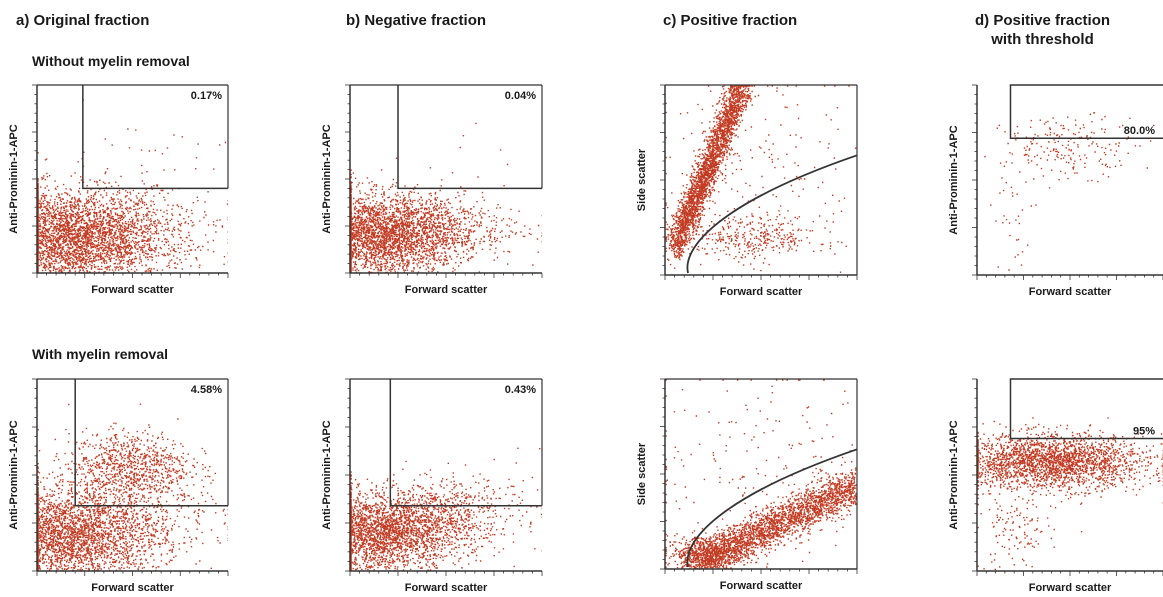 This screenshot has width=1163, height=597. I want to click on column-title-b: b) Negative fraction, so click(416, 20).